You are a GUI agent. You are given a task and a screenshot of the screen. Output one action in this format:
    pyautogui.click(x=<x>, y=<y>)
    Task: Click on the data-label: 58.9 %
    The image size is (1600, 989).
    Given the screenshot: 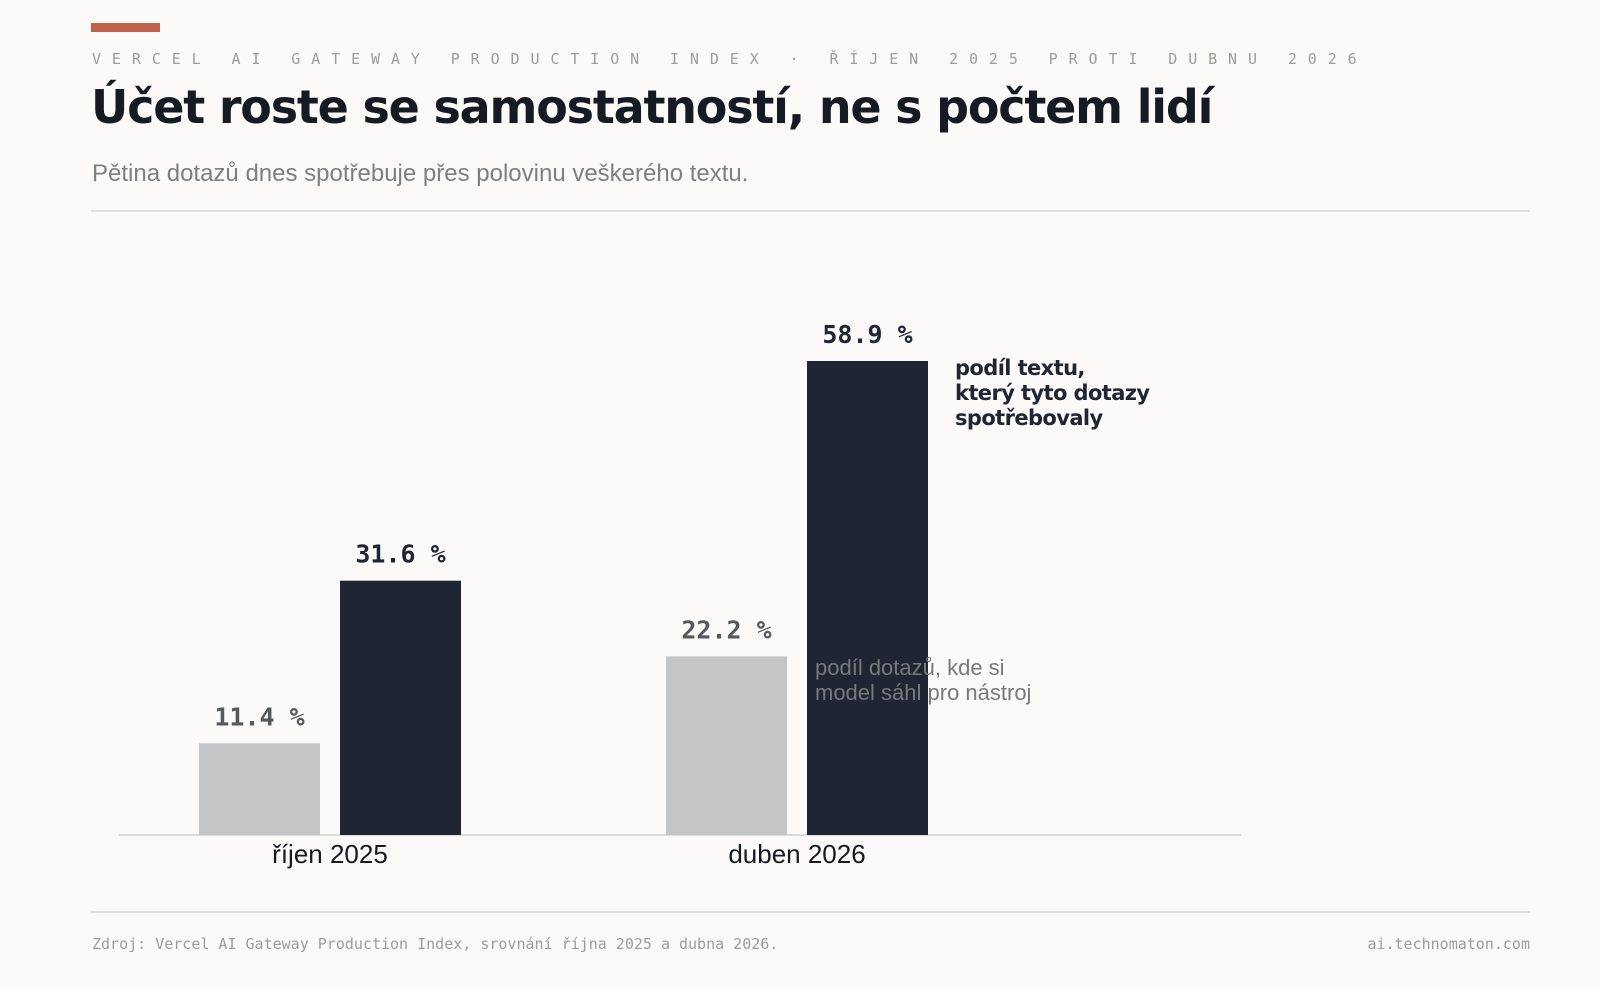 What is the action you would take?
    pyautogui.click(x=867, y=334)
    